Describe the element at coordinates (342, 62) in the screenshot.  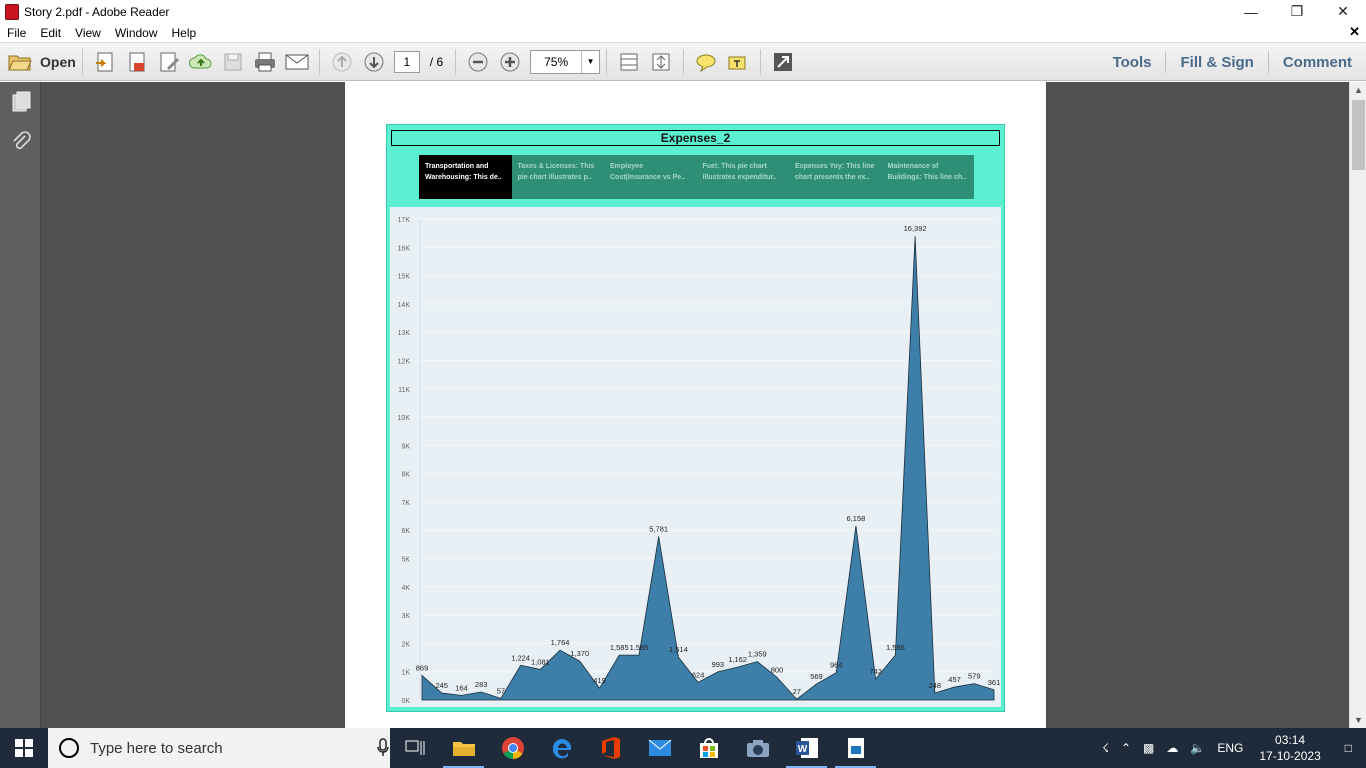
I see `previous-page-icon` at that location.